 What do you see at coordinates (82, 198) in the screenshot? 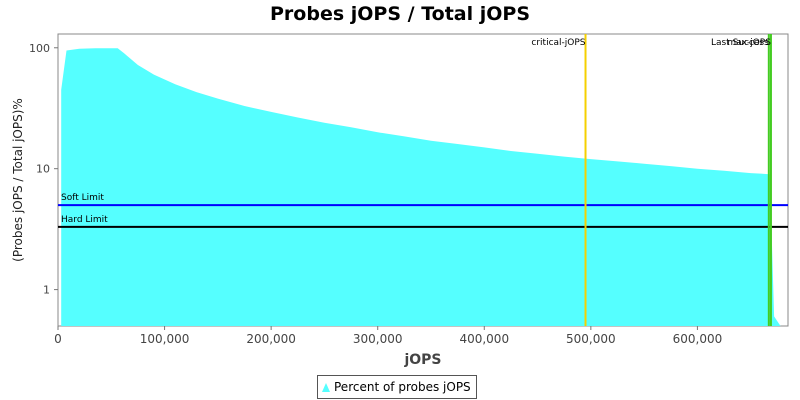
I see `limit-line-label: Soft Limit` at bounding box center [82, 198].